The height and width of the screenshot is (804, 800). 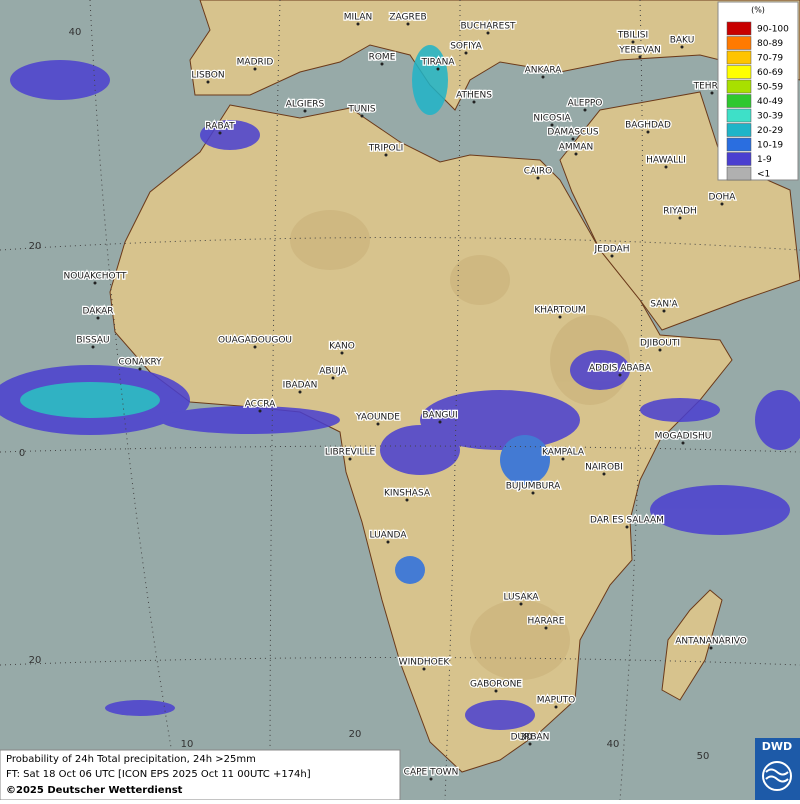 I want to click on city-label: TUNIS, so click(x=361, y=110).